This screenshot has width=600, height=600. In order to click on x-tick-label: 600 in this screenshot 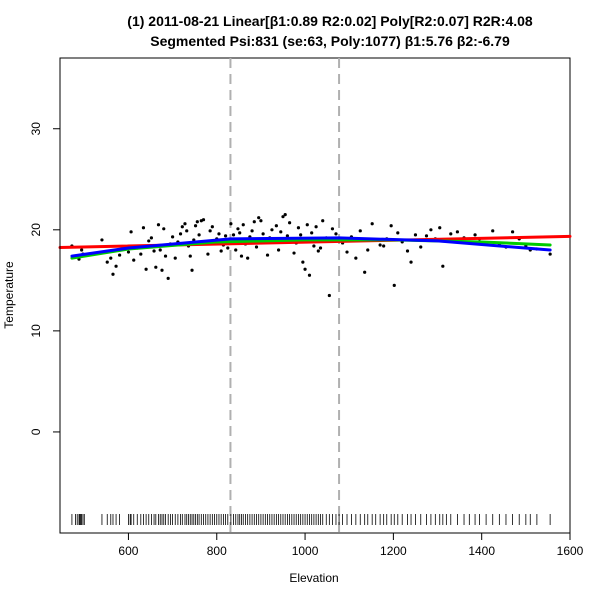, I will do `click(128, 551)`.